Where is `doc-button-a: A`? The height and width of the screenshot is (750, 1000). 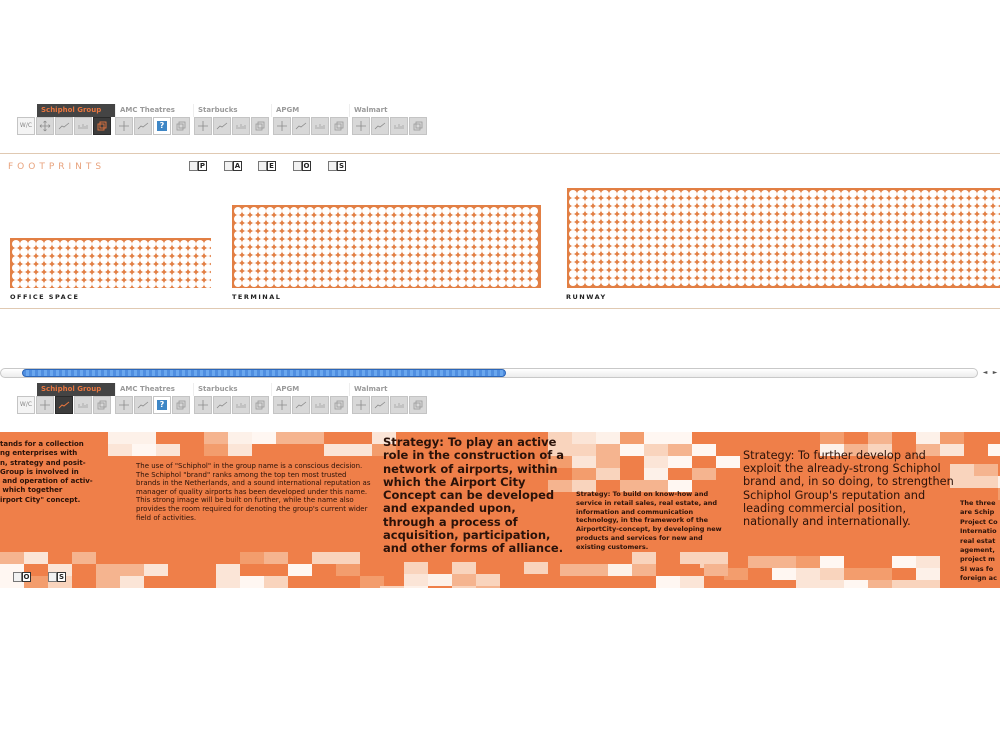
doc-button-a: A is located at coordinates (233, 166).